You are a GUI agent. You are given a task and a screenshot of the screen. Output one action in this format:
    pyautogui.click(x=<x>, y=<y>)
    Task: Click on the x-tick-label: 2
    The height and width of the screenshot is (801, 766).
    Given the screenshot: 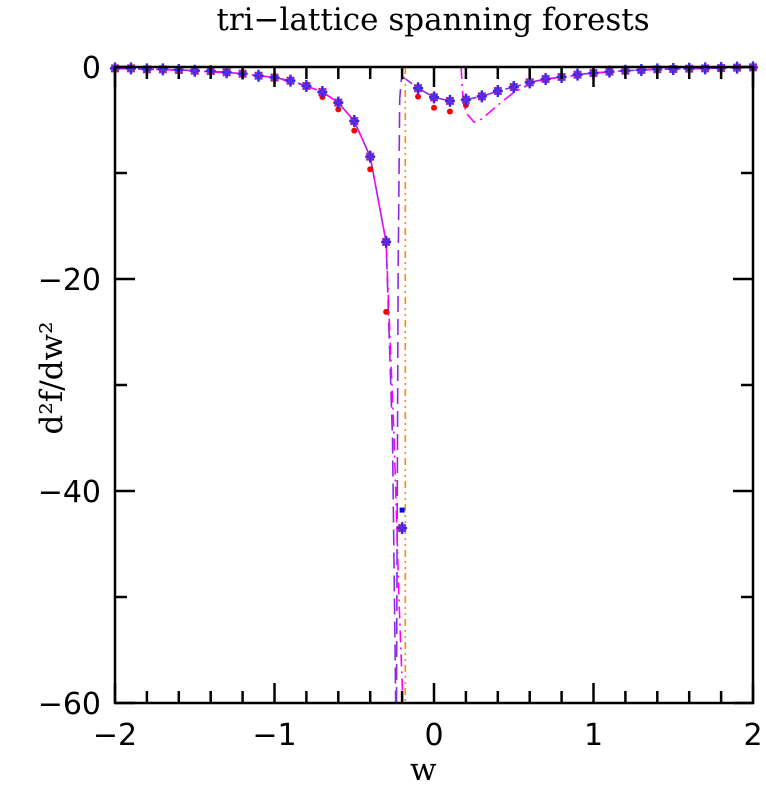 What is the action you would take?
    pyautogui.click(x=752, y=735)
    